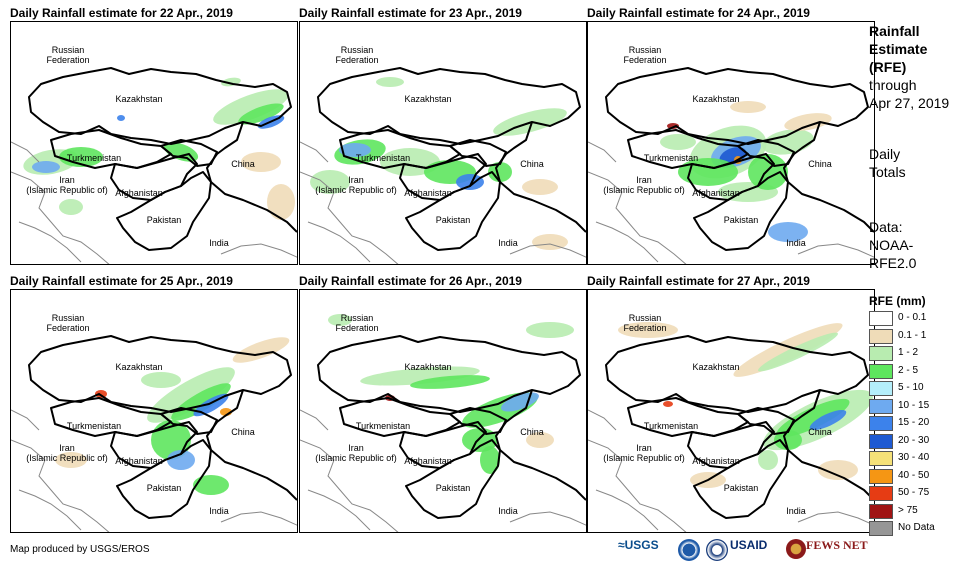  What do you see at coordinates (887, 163) in the screenshot?
I see `side-daily-totals: Daily Totals` at bounding box center [887, 163].